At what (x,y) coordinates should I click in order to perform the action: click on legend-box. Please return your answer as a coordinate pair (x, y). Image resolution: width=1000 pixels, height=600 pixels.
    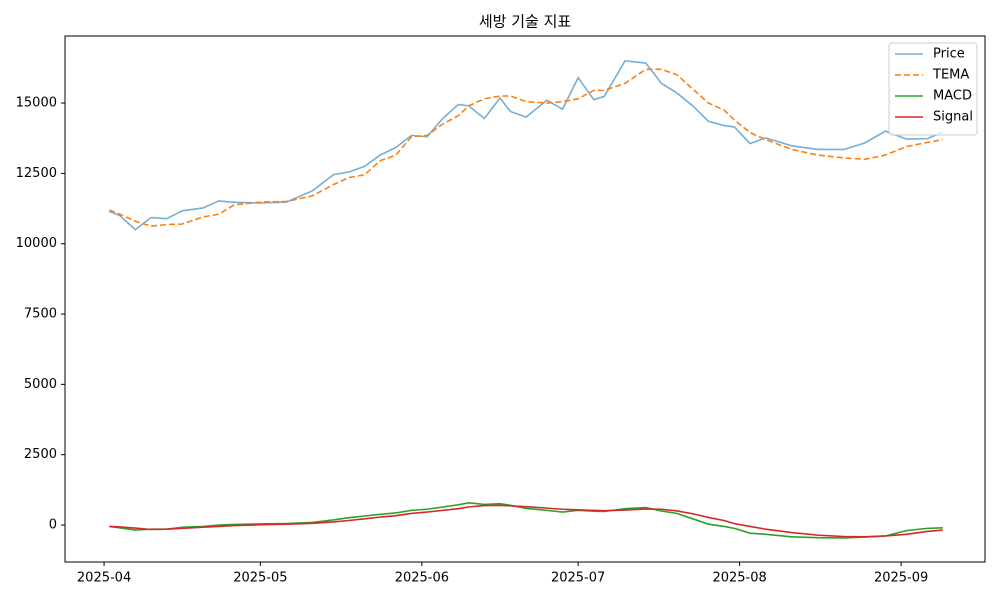
    Looking at the image, I should click on (933, 89).